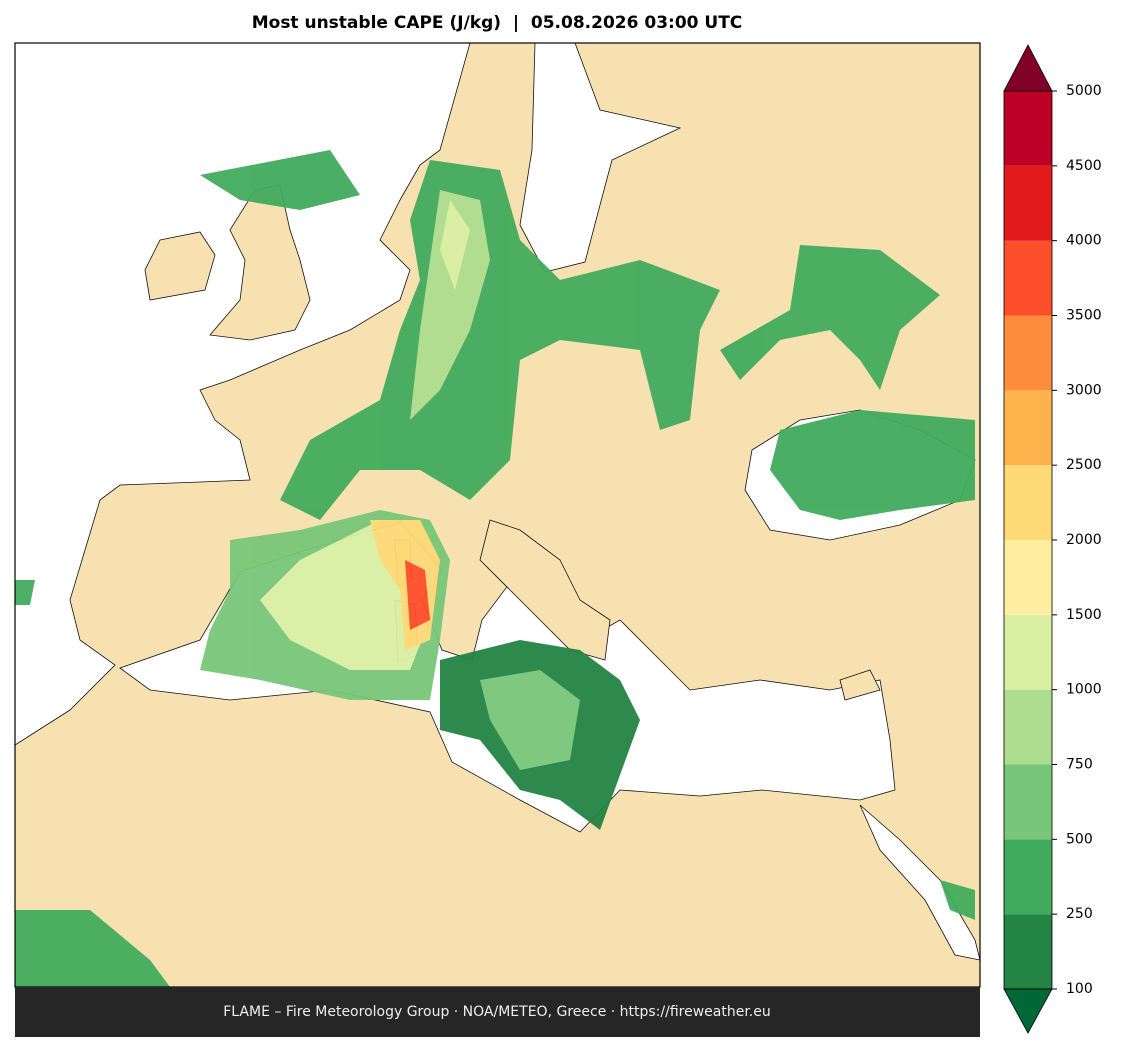 The height and width of the screenshot is (1056, 1124). Describe the element at coordinates (1084, 615) in the screenshot. I see `colorbar-tick-label: 1500` at that location.